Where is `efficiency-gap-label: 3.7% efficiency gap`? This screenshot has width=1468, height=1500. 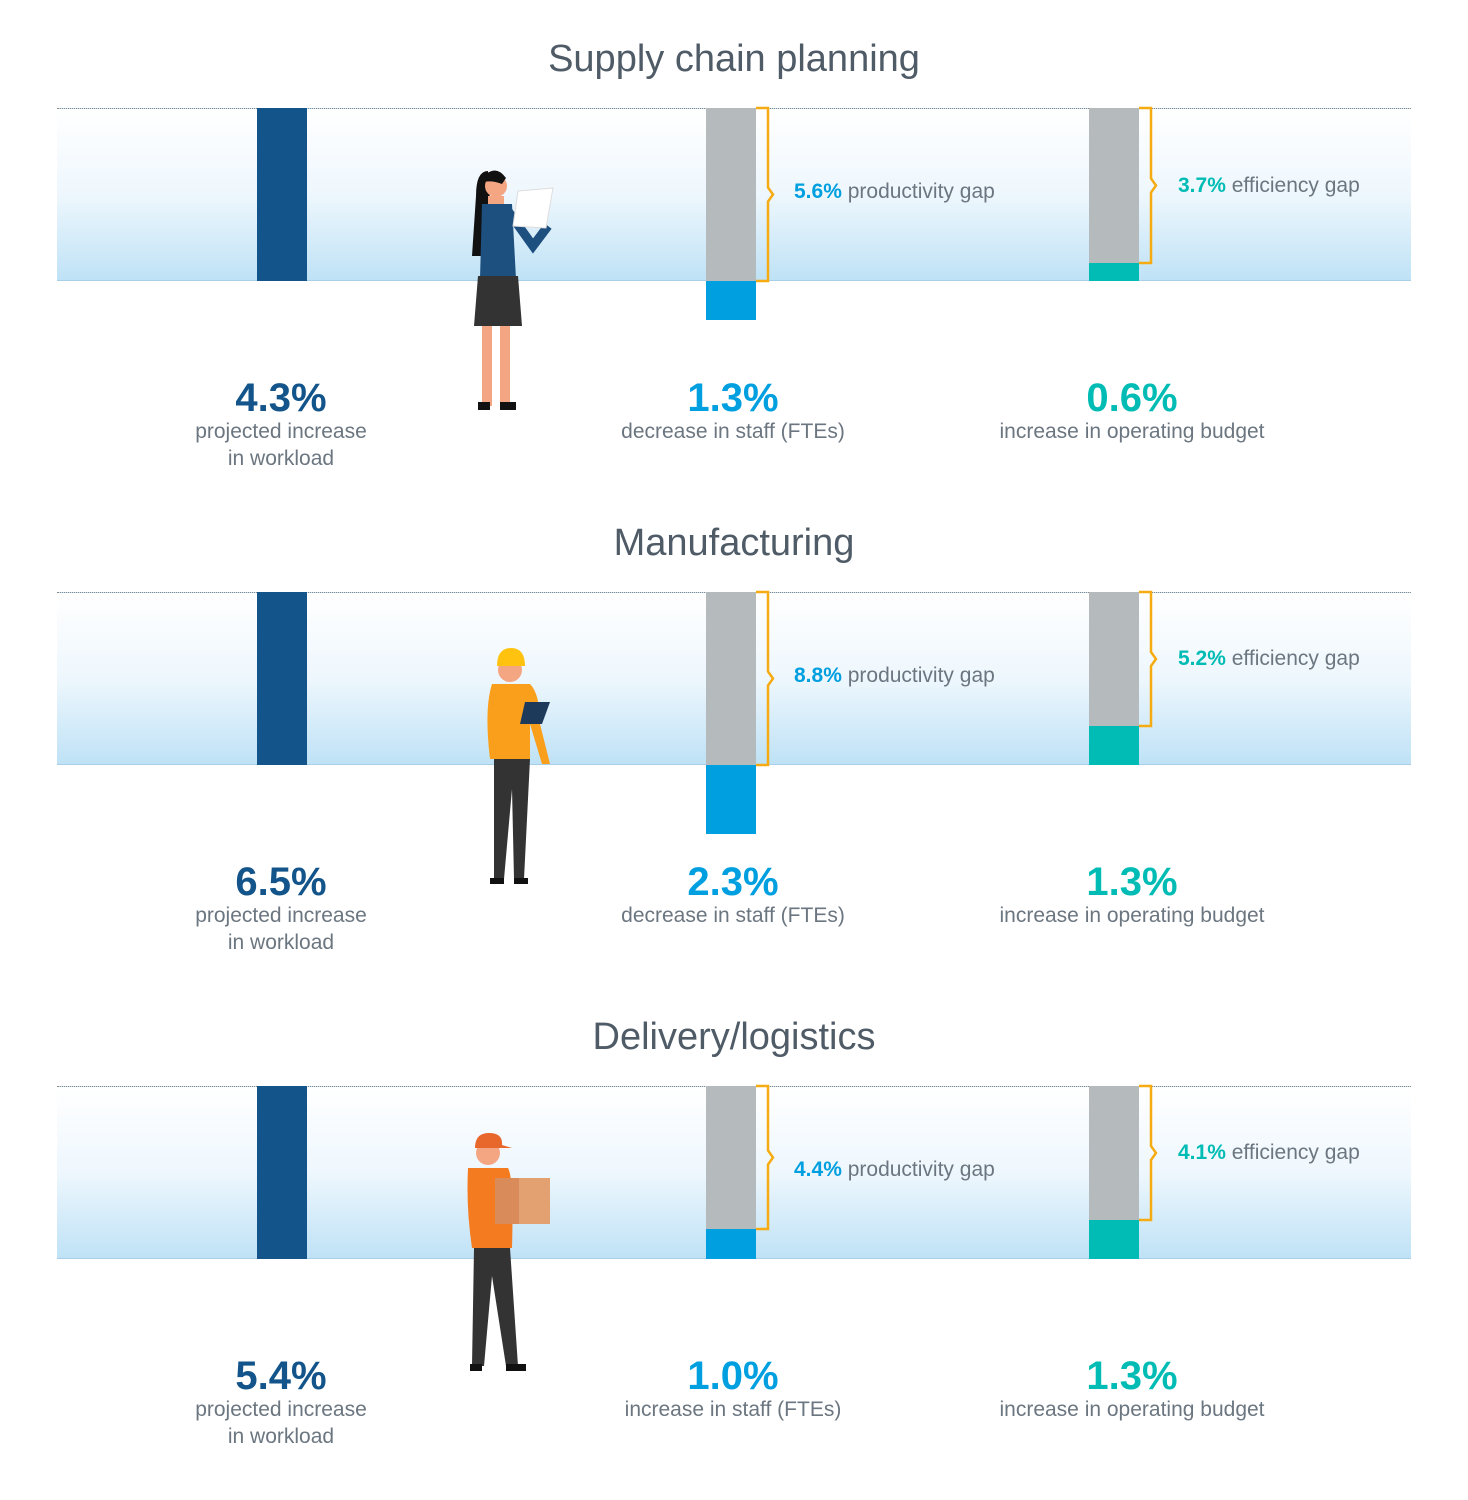
efficiency-gap-label: 3.7% efficiency gap is located at coordinates (1269, 186).